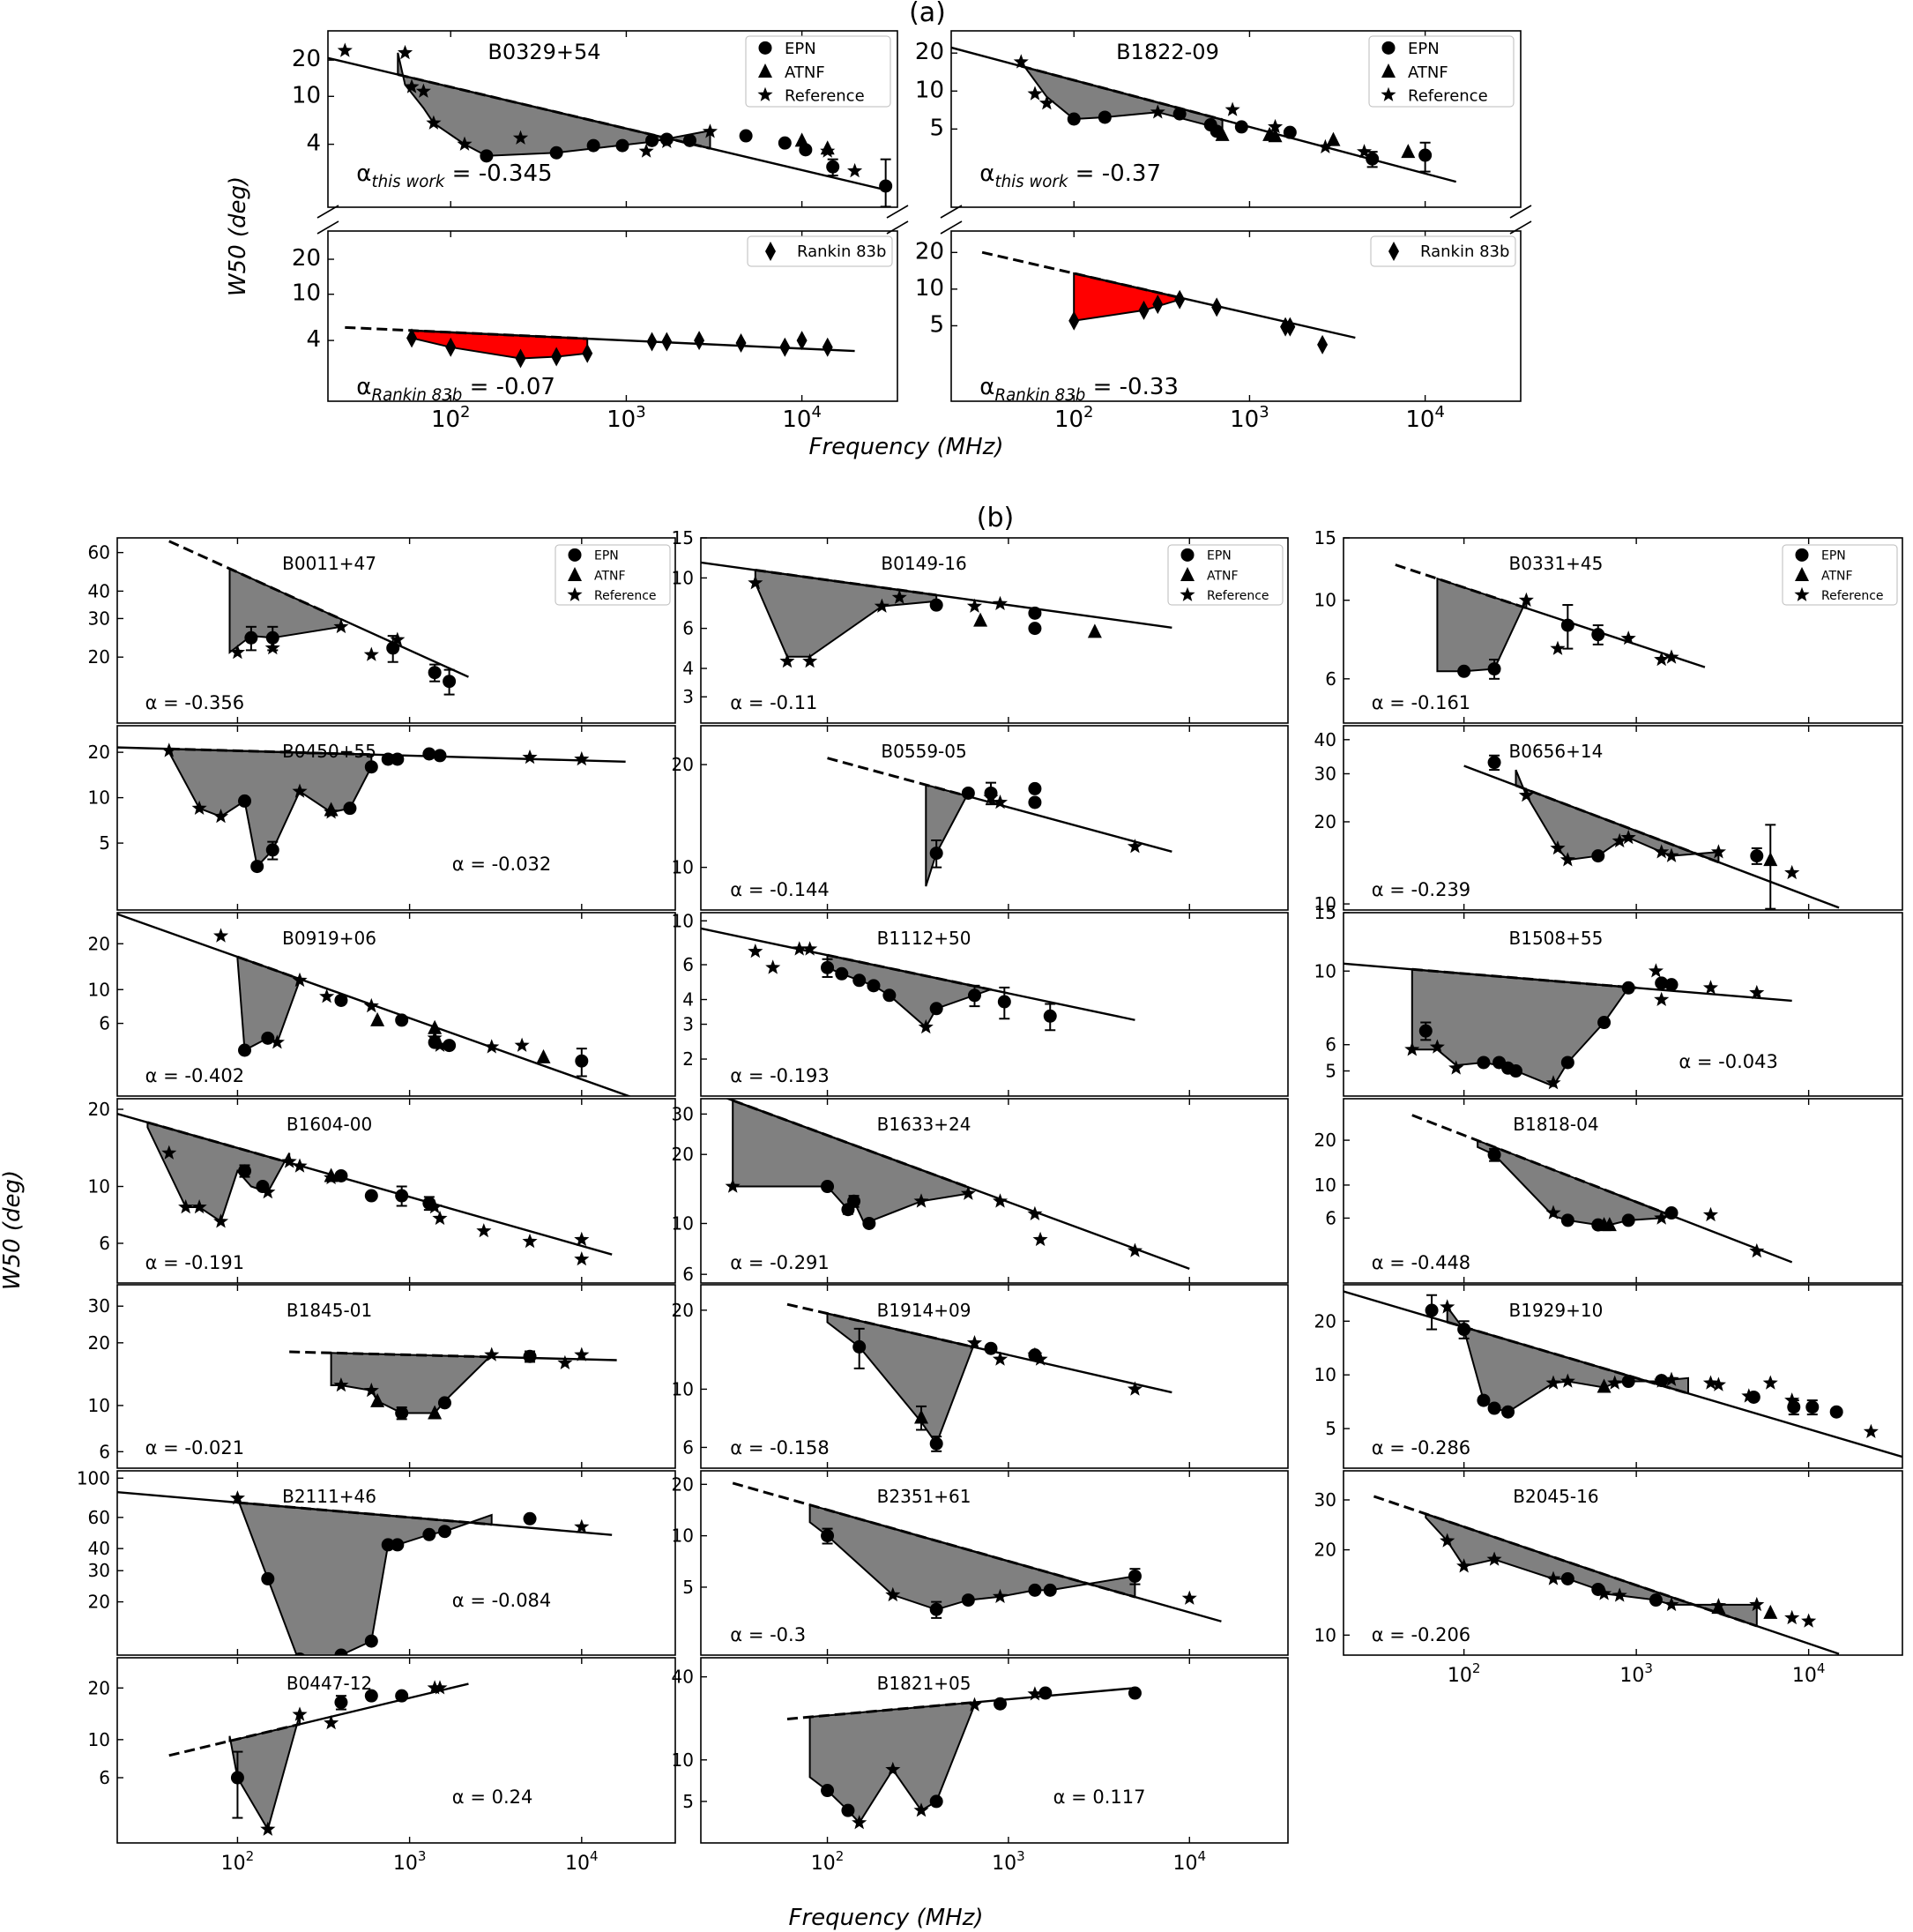  Describe the element at coordinates (1852, 596) in the screenshot. I see `legend-label: Reference` at that location.